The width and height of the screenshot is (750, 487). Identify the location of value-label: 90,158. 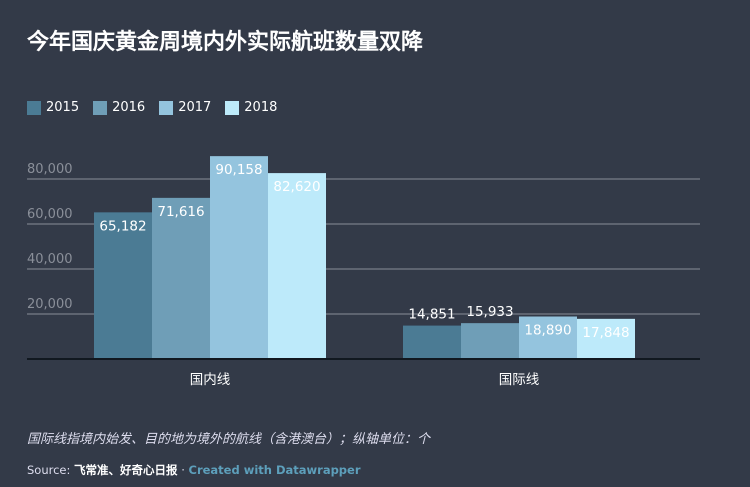
(238, 170).